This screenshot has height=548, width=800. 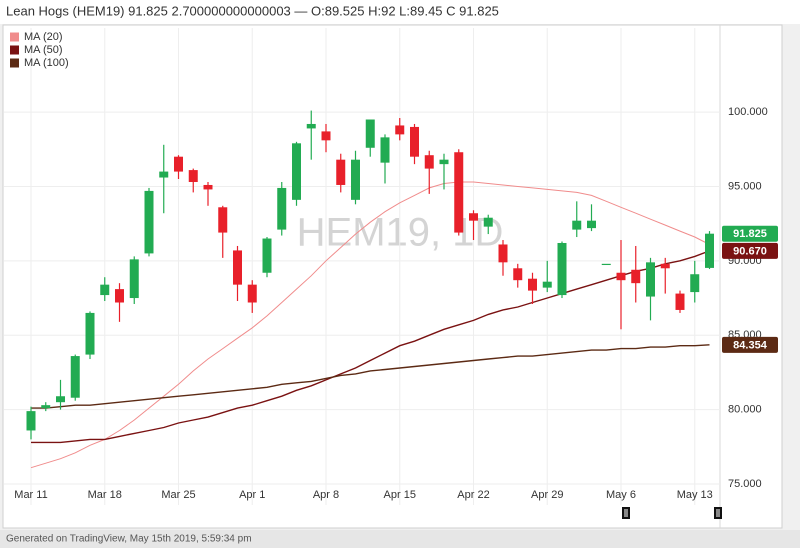 I want to click on legend-label: MA (100), so click(x=46, y=63).